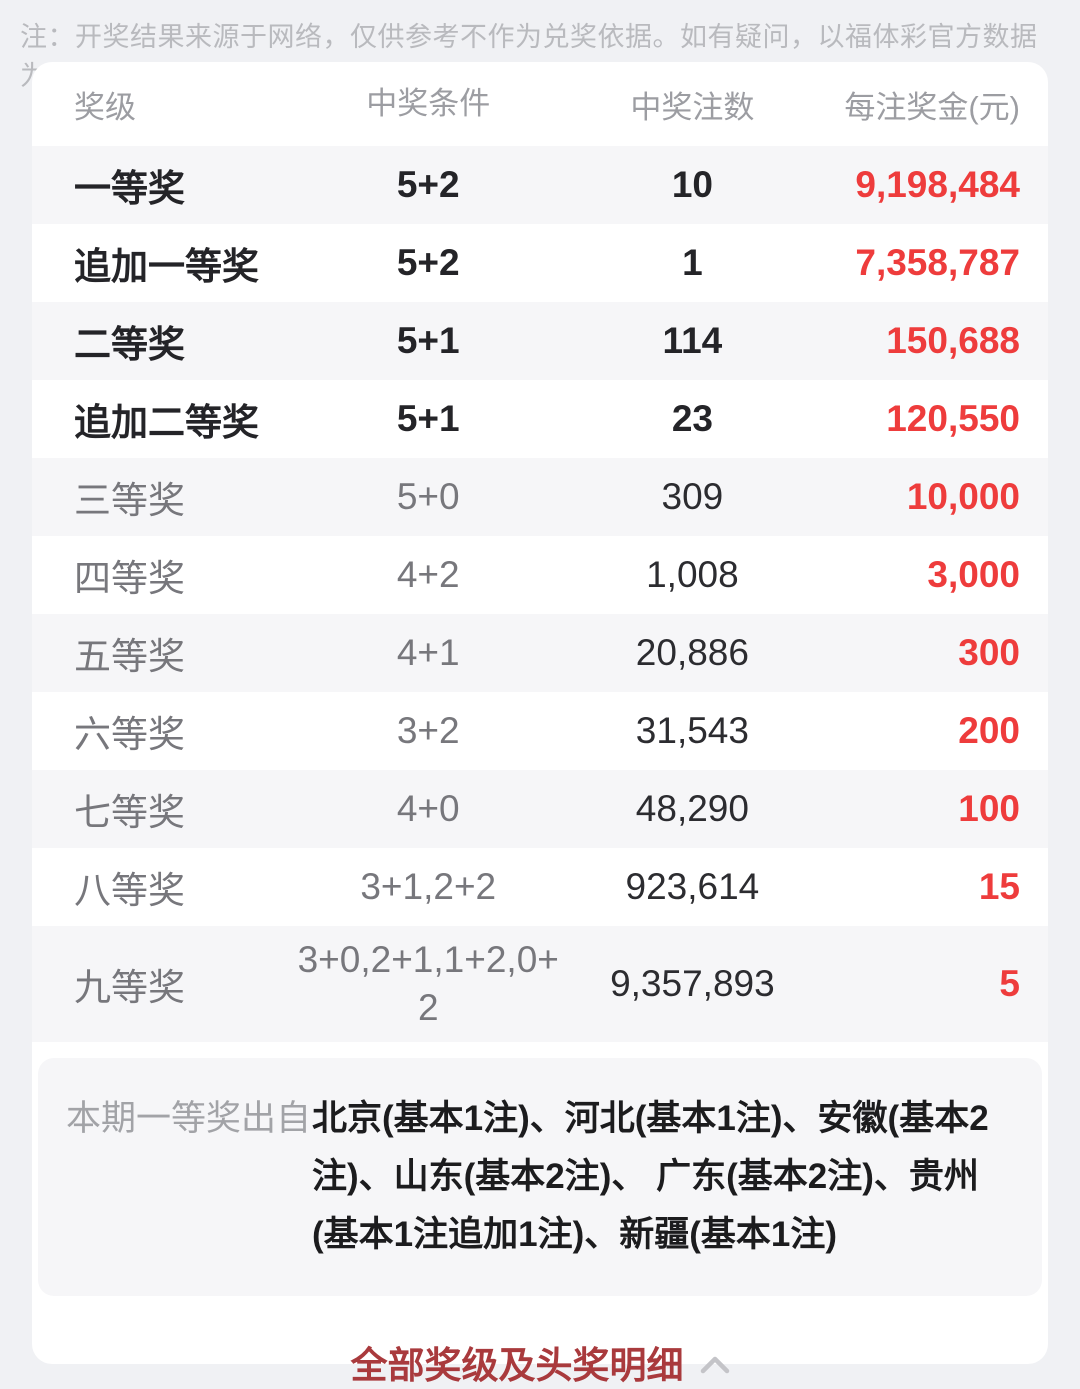  What do you see at coordinates (129, 344) in the screenshot?
I see `prize-level-cell: 二等奖` at bounding box center [129, 344].